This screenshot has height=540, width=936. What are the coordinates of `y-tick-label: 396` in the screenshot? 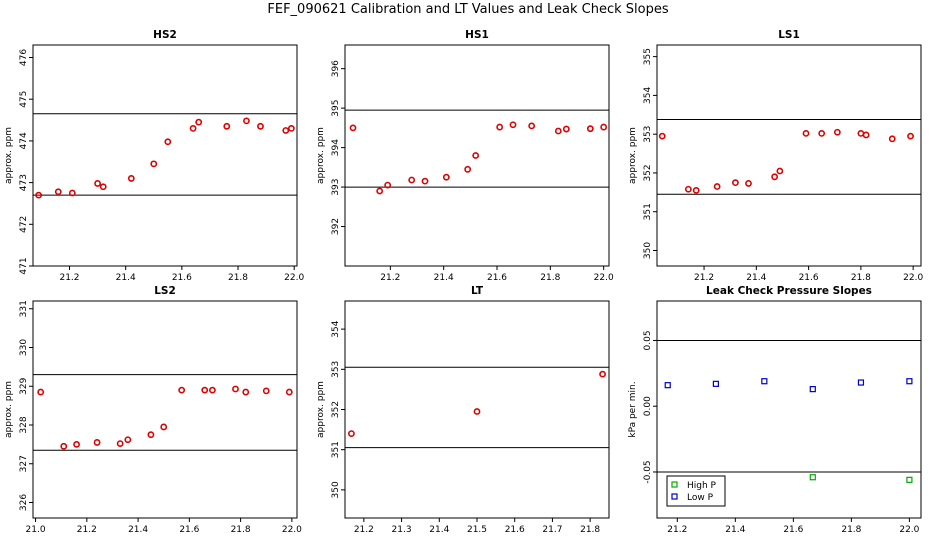 It's located at (336, 68).